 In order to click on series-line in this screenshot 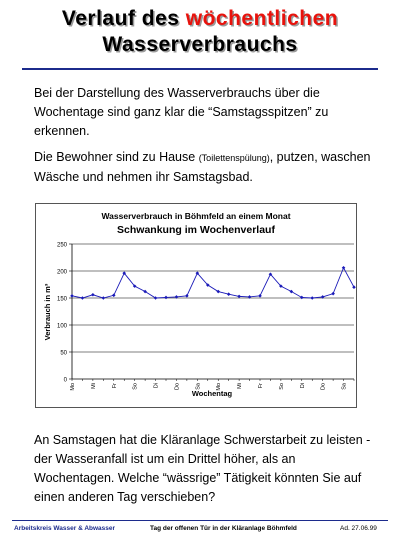, I will do `click(213, 282)`.